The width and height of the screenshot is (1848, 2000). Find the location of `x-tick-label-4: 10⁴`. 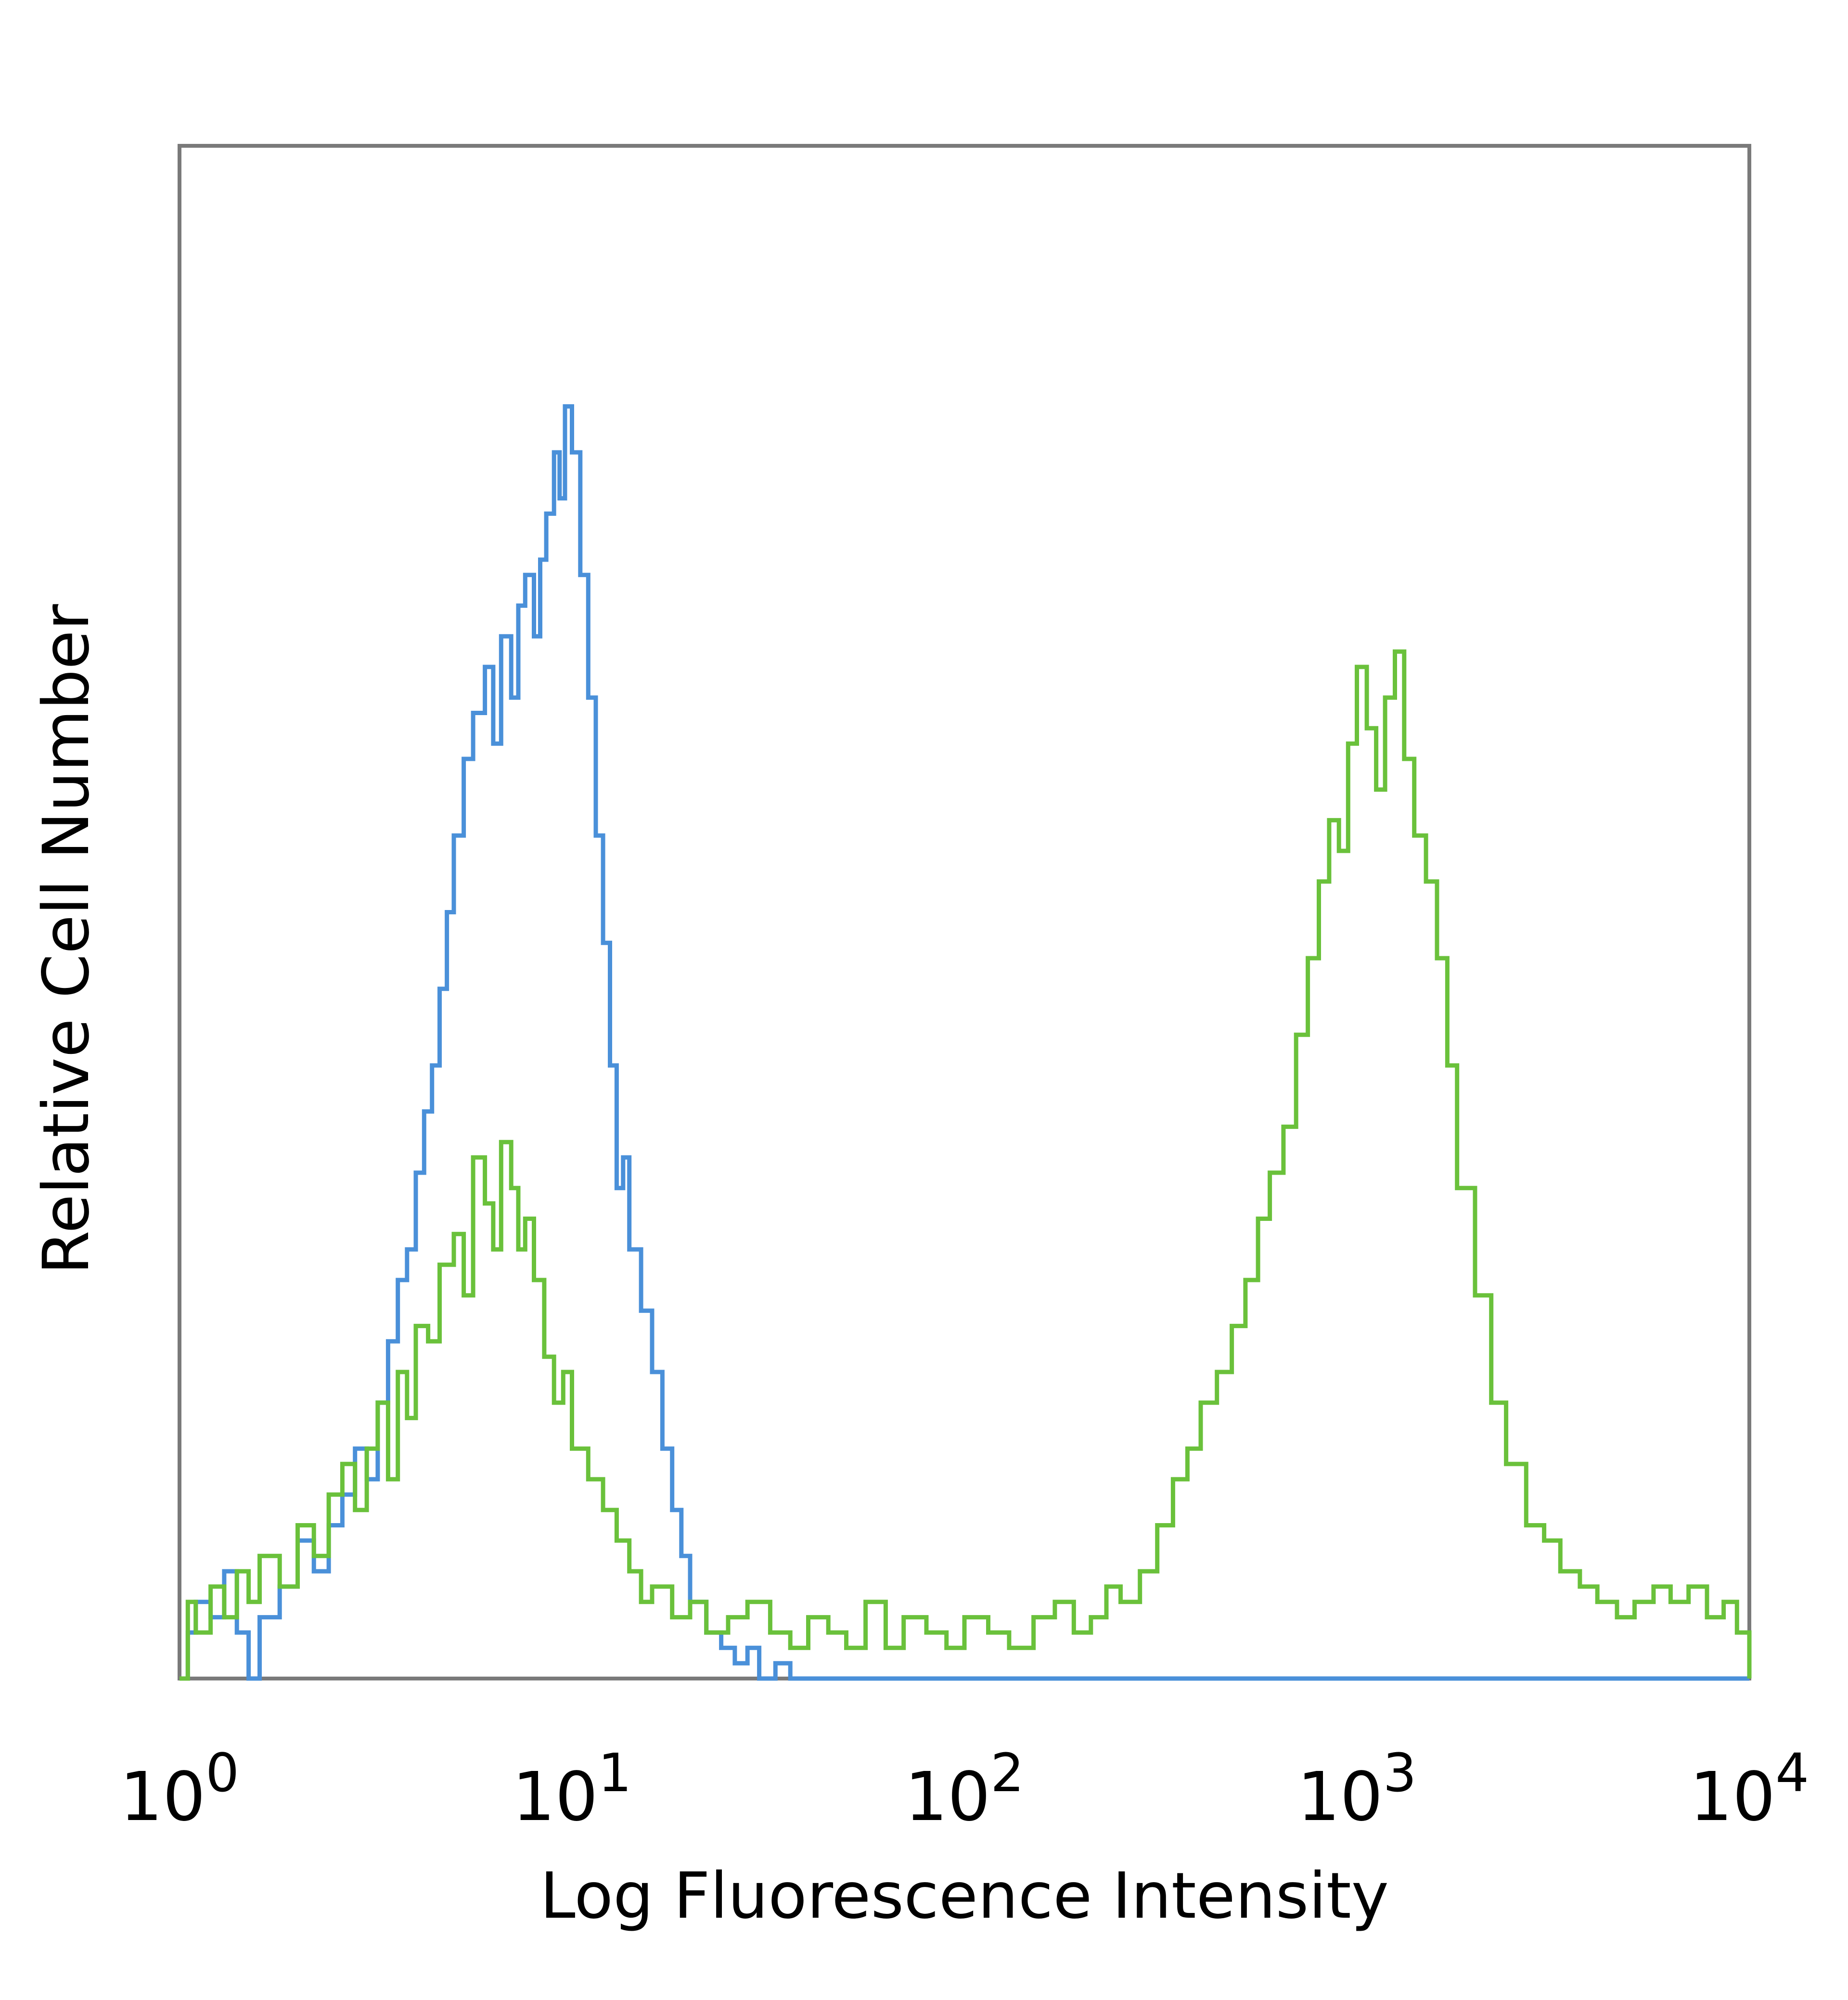

x-tick-label-4: 10⁴ is located at coordinates (1749, 1789).